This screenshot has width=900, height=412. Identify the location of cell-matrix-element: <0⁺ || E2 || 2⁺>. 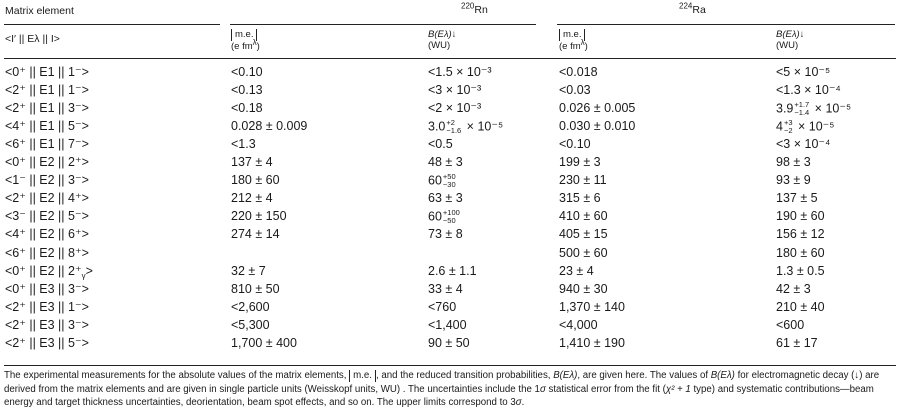
(47, 162).